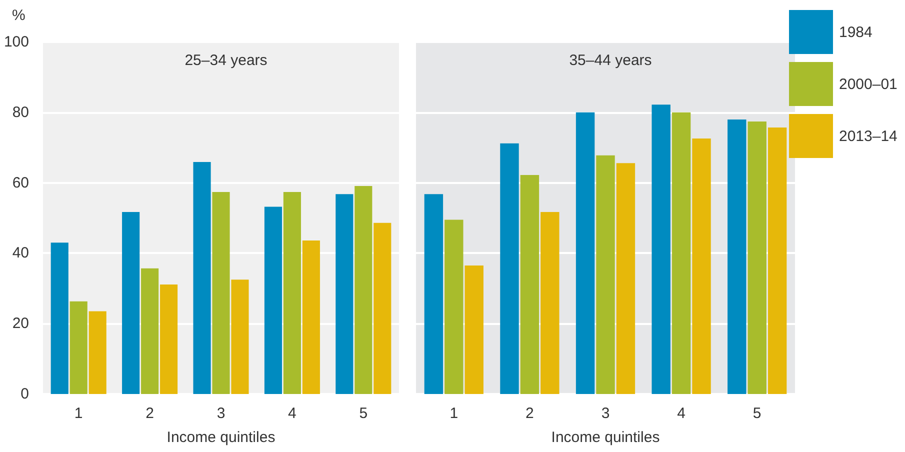  I want to click on y-axis-title: %, so click(19, 15).